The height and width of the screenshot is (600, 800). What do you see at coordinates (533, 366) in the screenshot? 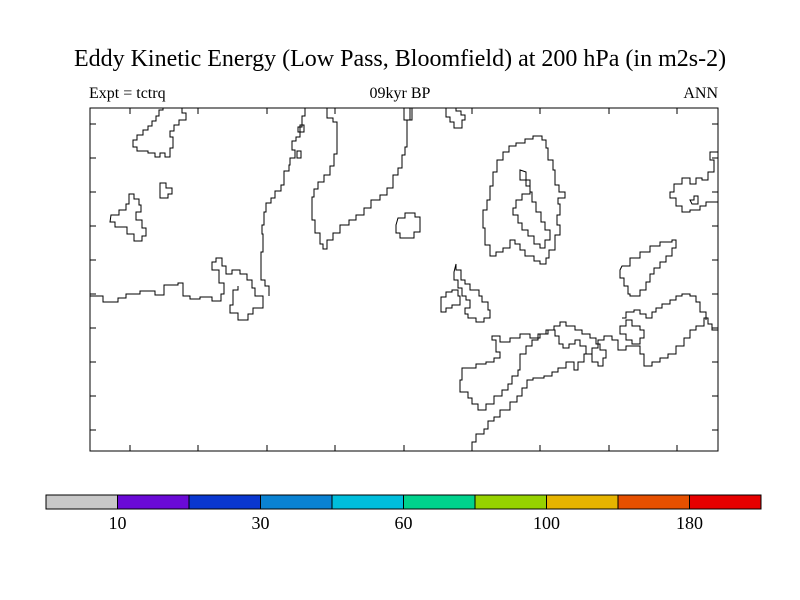
I see `coastline-europe-north` at bounding box center [533, 366].